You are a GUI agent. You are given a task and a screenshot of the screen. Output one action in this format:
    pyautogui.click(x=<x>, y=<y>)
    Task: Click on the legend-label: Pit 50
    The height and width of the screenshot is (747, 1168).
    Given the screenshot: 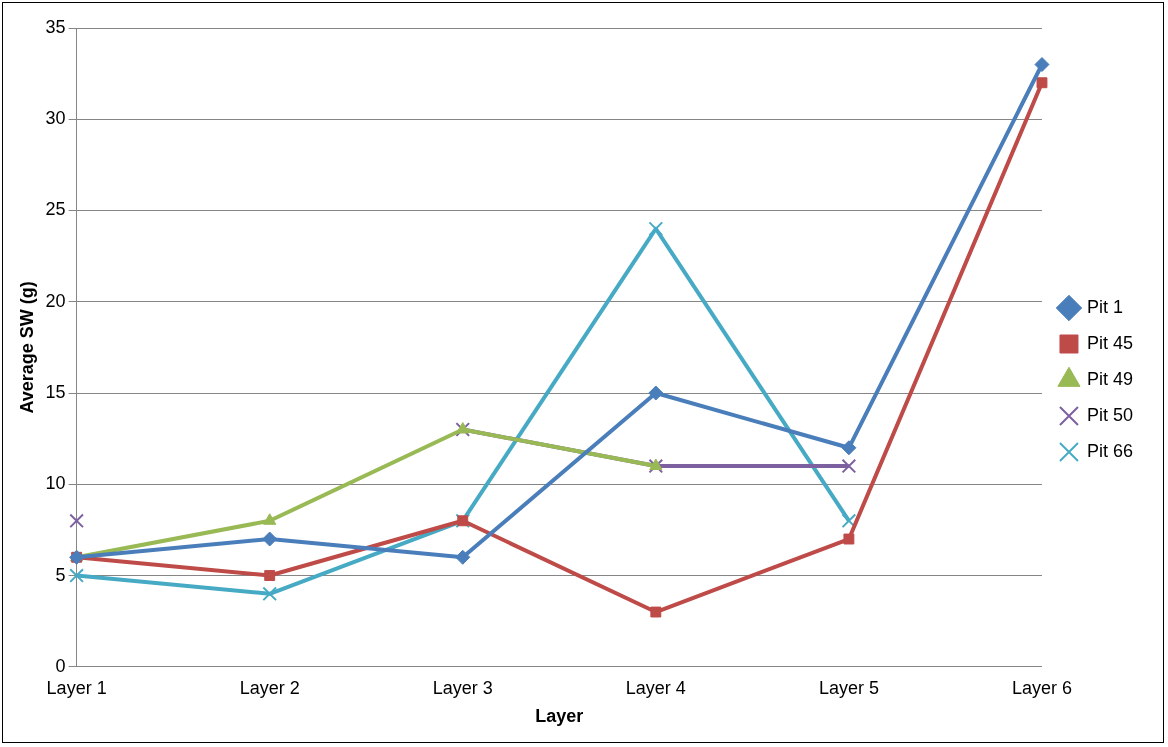 What is the action you would take?
    pyautogui.click(x=1109, y=414)
    